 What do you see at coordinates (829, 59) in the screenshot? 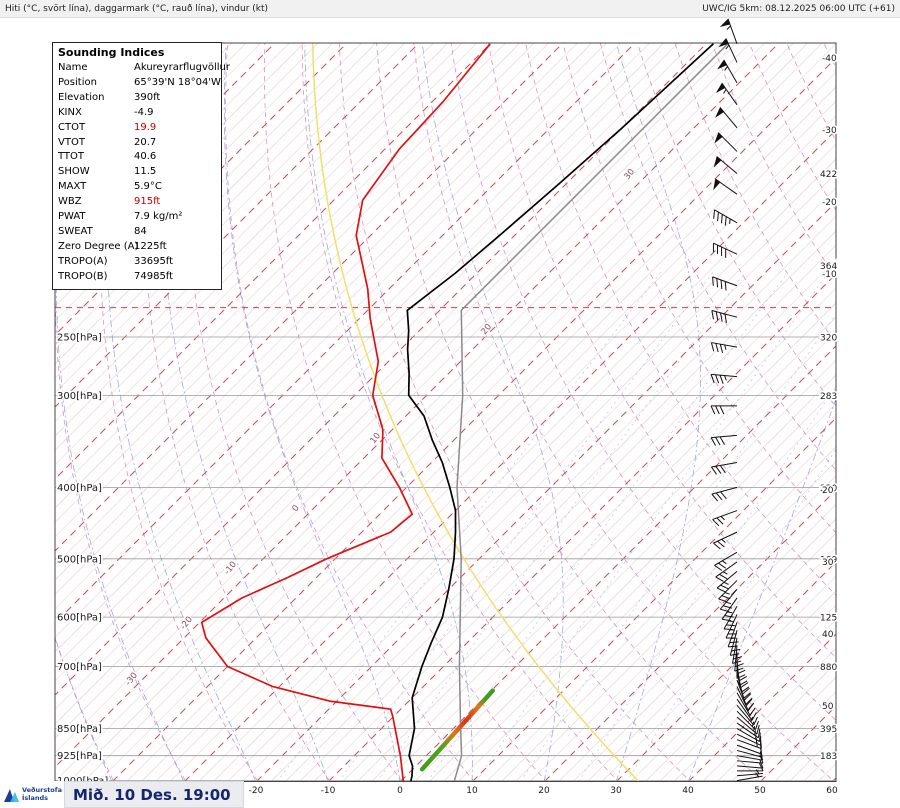
I see `svg-text: -40` at bounding box center [829, 59].